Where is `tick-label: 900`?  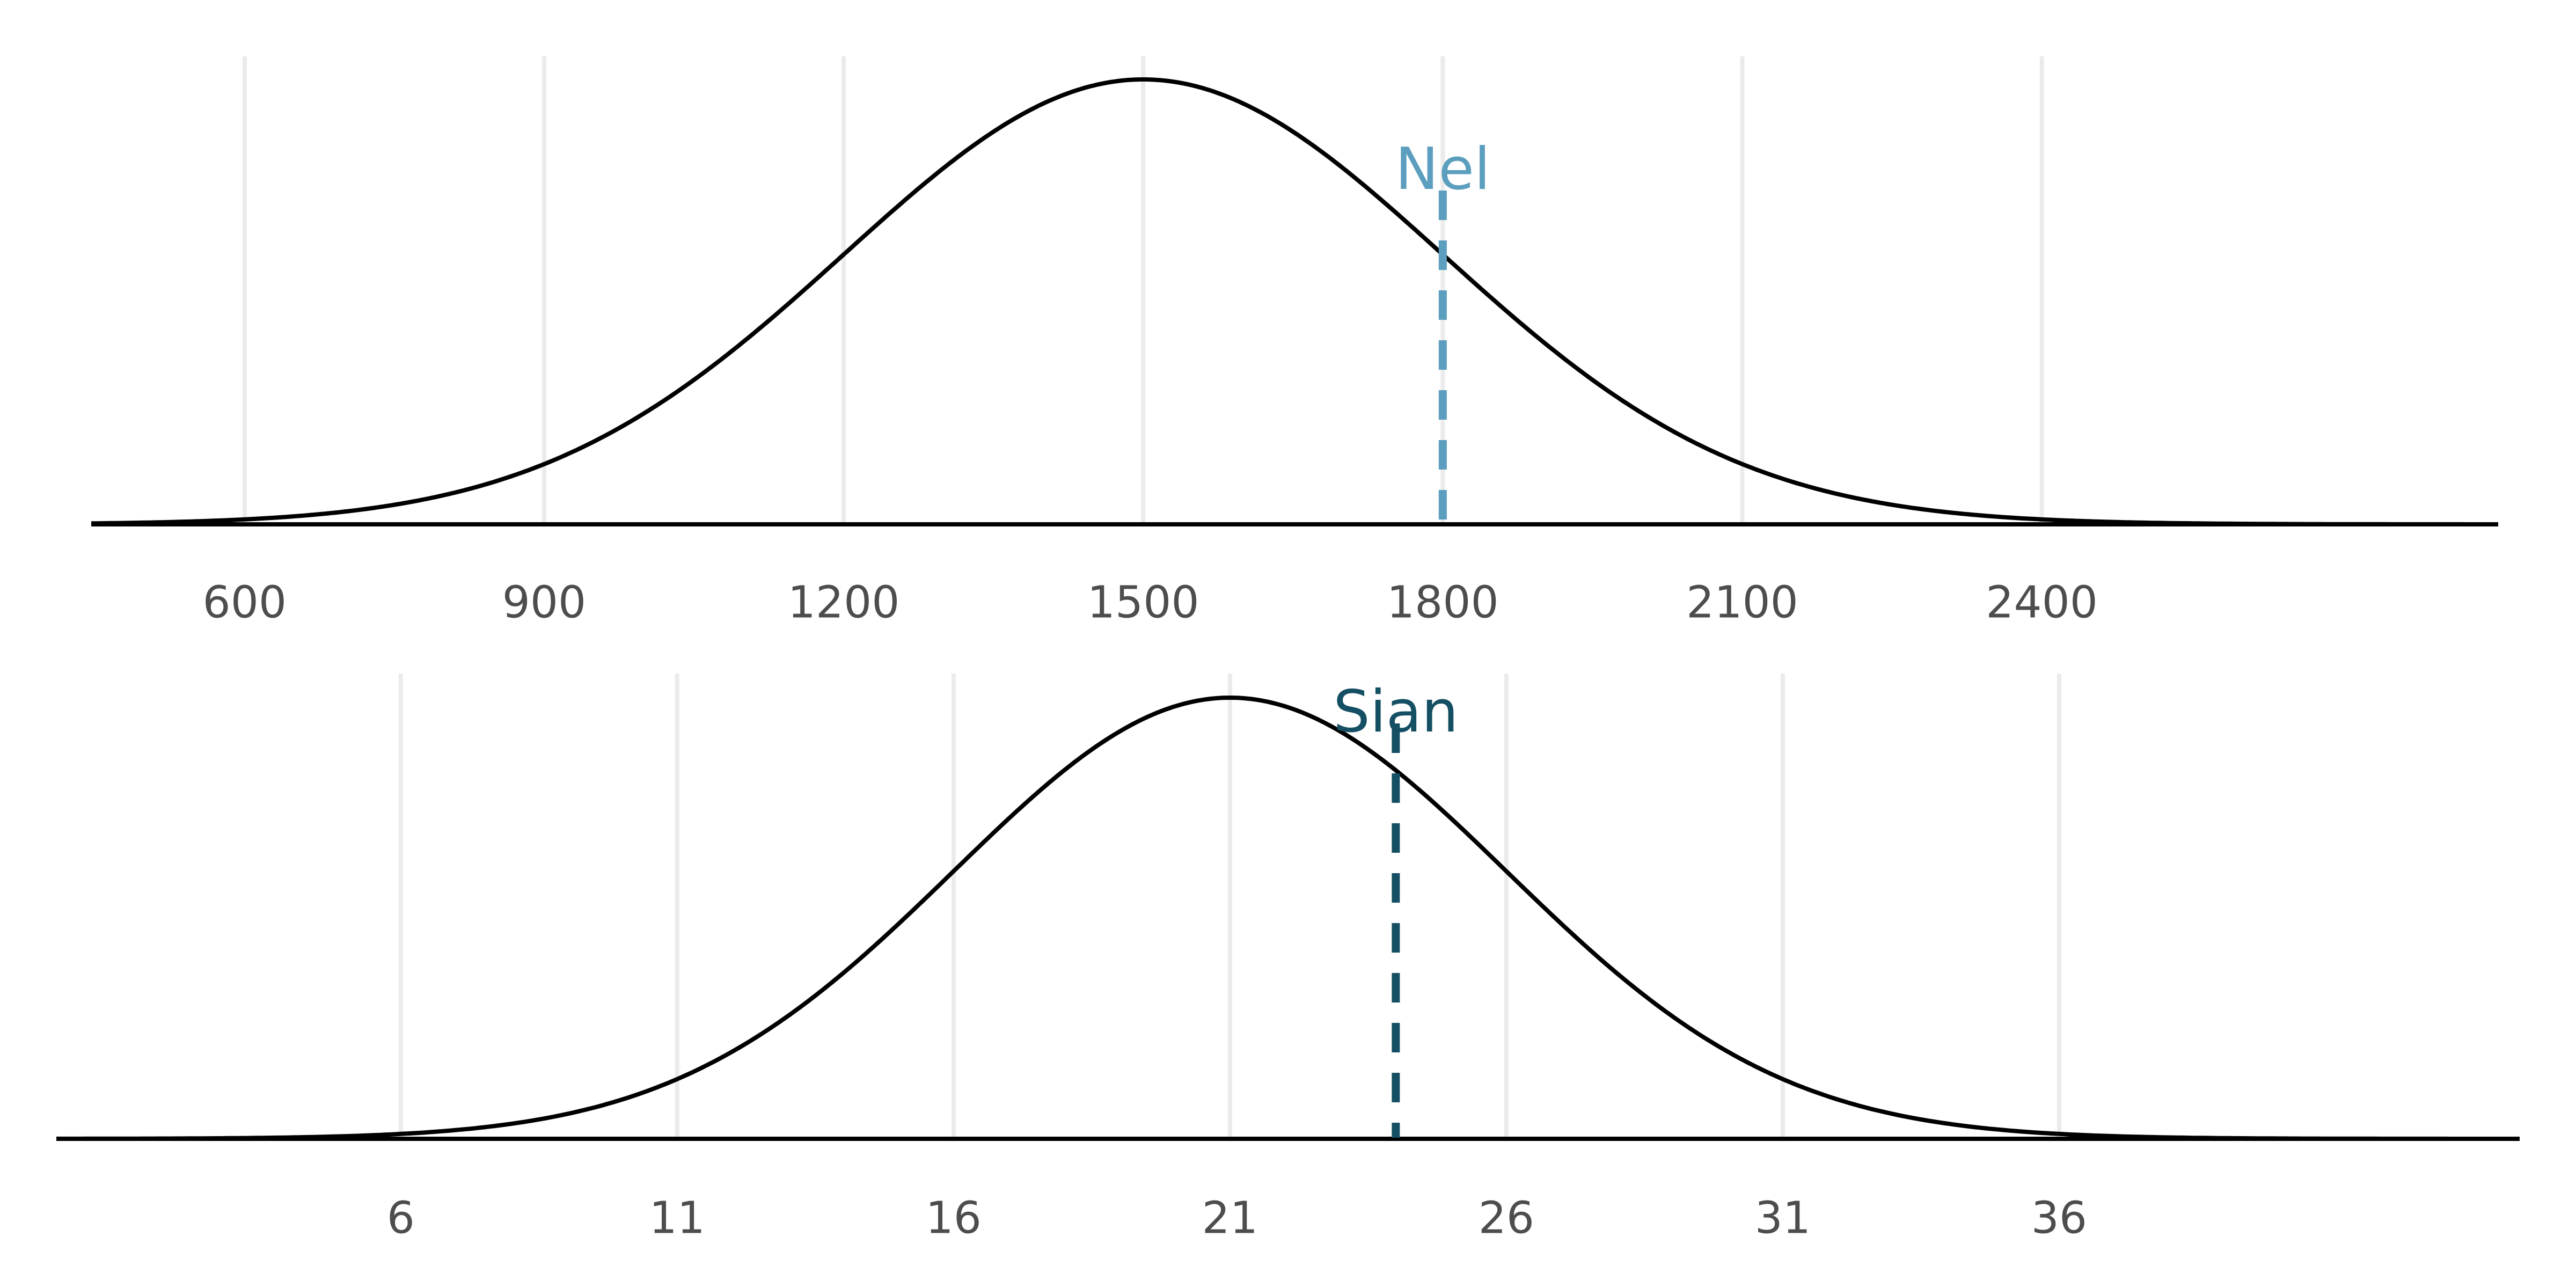 tick-label: 900 is located at coordinates (544, 602).